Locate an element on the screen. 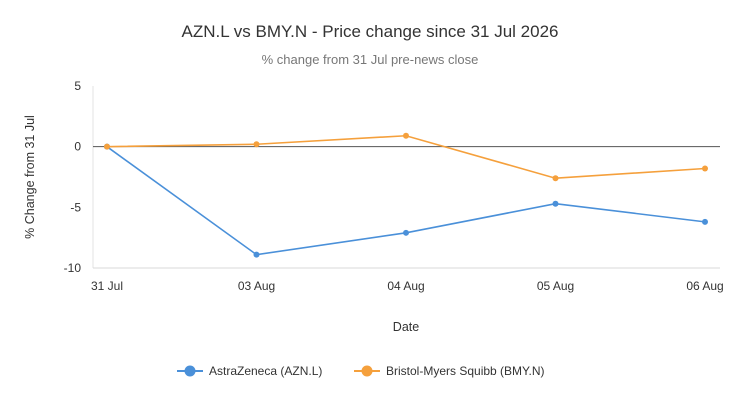 The width and height of the screenshot is (740, 400). legend-item: Bristol-Myers Squibb (BMY.N) is located at coordinates (449, 371).